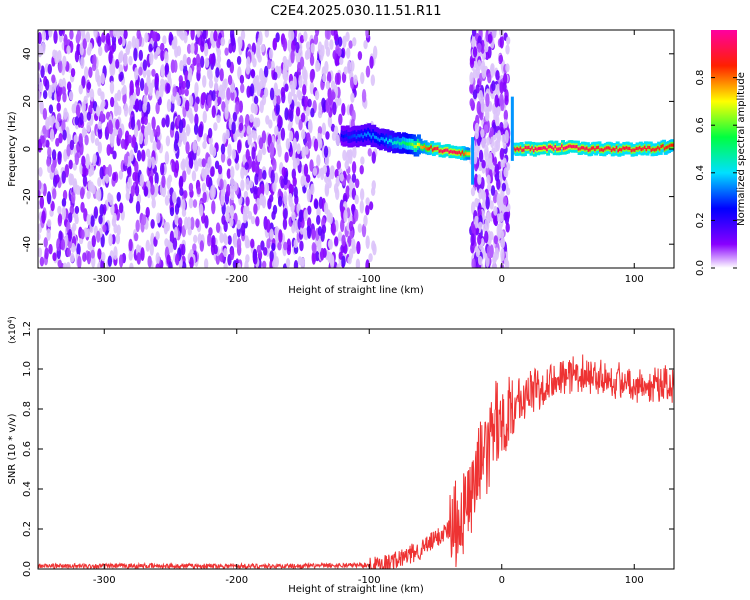 The width and height of the screenshot is (750, 600). I want to click on snr-y-axis-label: SNR (10 * v/v), so click(12, 448).